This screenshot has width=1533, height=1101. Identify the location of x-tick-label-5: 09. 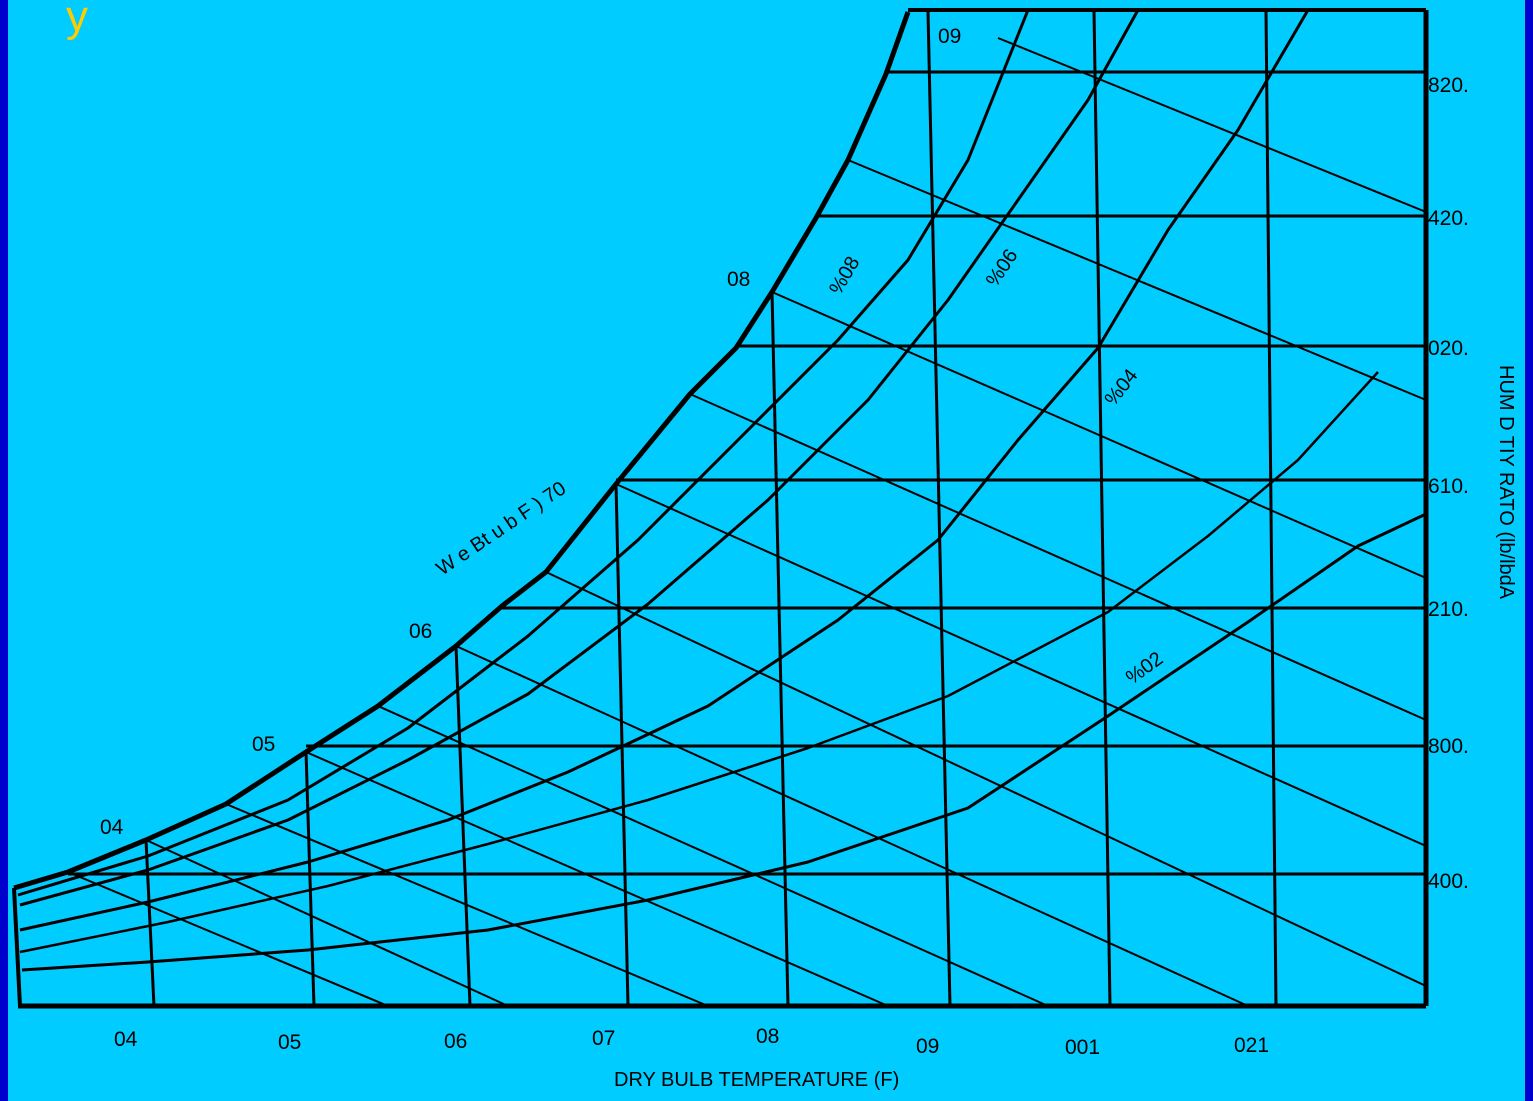
(927, 1046).